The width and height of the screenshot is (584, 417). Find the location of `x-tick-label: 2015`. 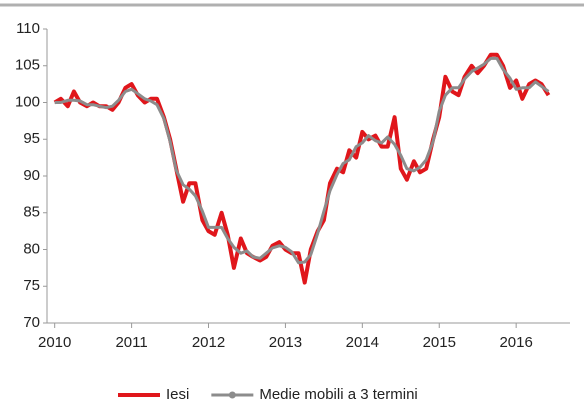

x-tick-label: 2015 is located at coordinates (439, 342).